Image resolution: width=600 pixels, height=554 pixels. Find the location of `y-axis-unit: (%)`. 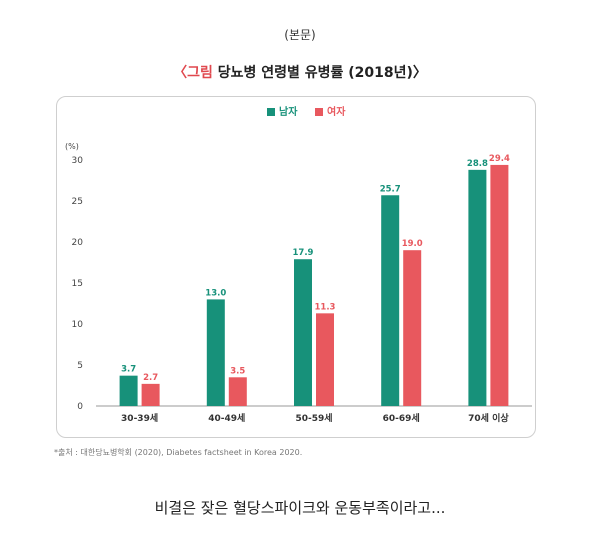

y-axis-unit: (%) is located at coordinates (72, 146).